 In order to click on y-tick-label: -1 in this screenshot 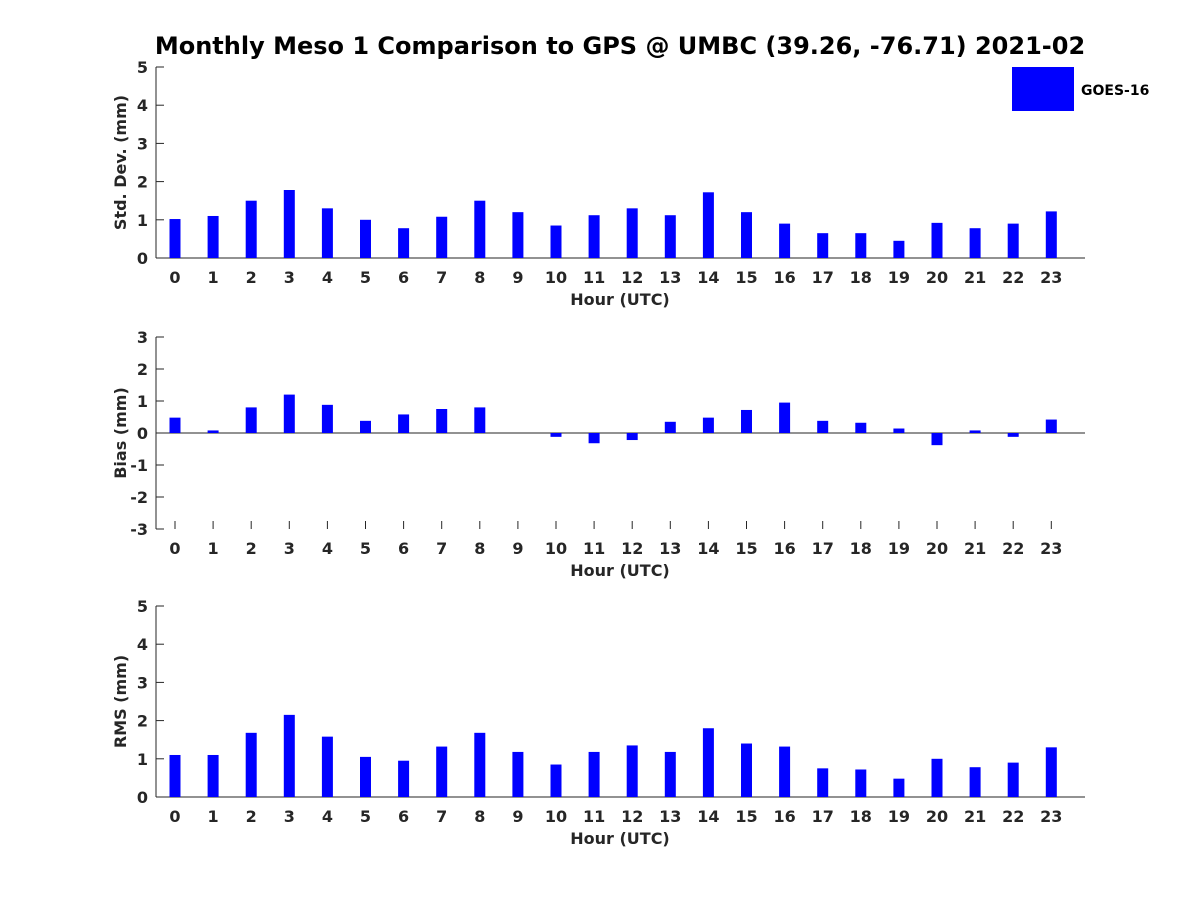, I will do `click(139, 465)`.